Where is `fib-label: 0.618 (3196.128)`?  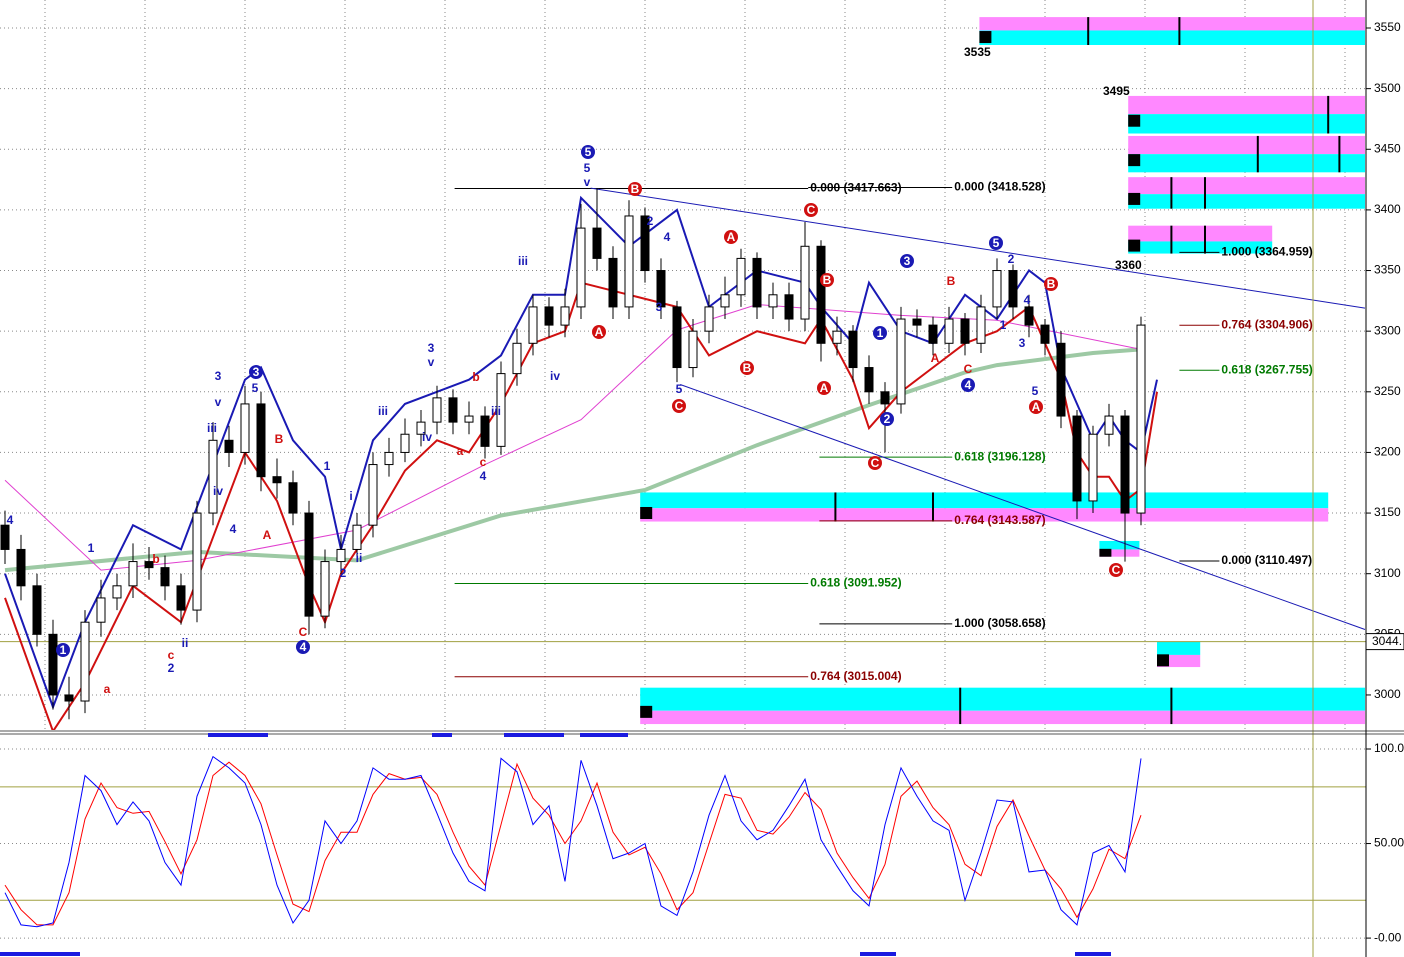
fib-label: 0.618 (3196.128) is located at coordinates (999, 456).